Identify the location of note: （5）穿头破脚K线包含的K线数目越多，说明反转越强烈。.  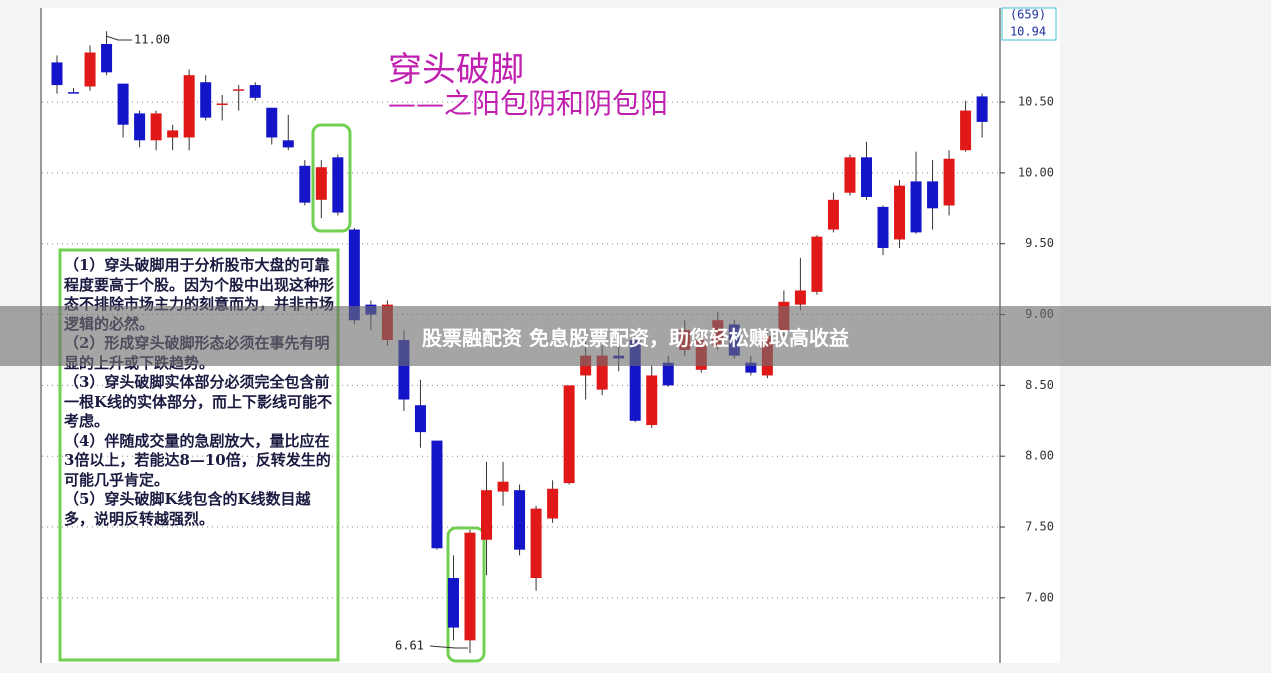
(187, 509).